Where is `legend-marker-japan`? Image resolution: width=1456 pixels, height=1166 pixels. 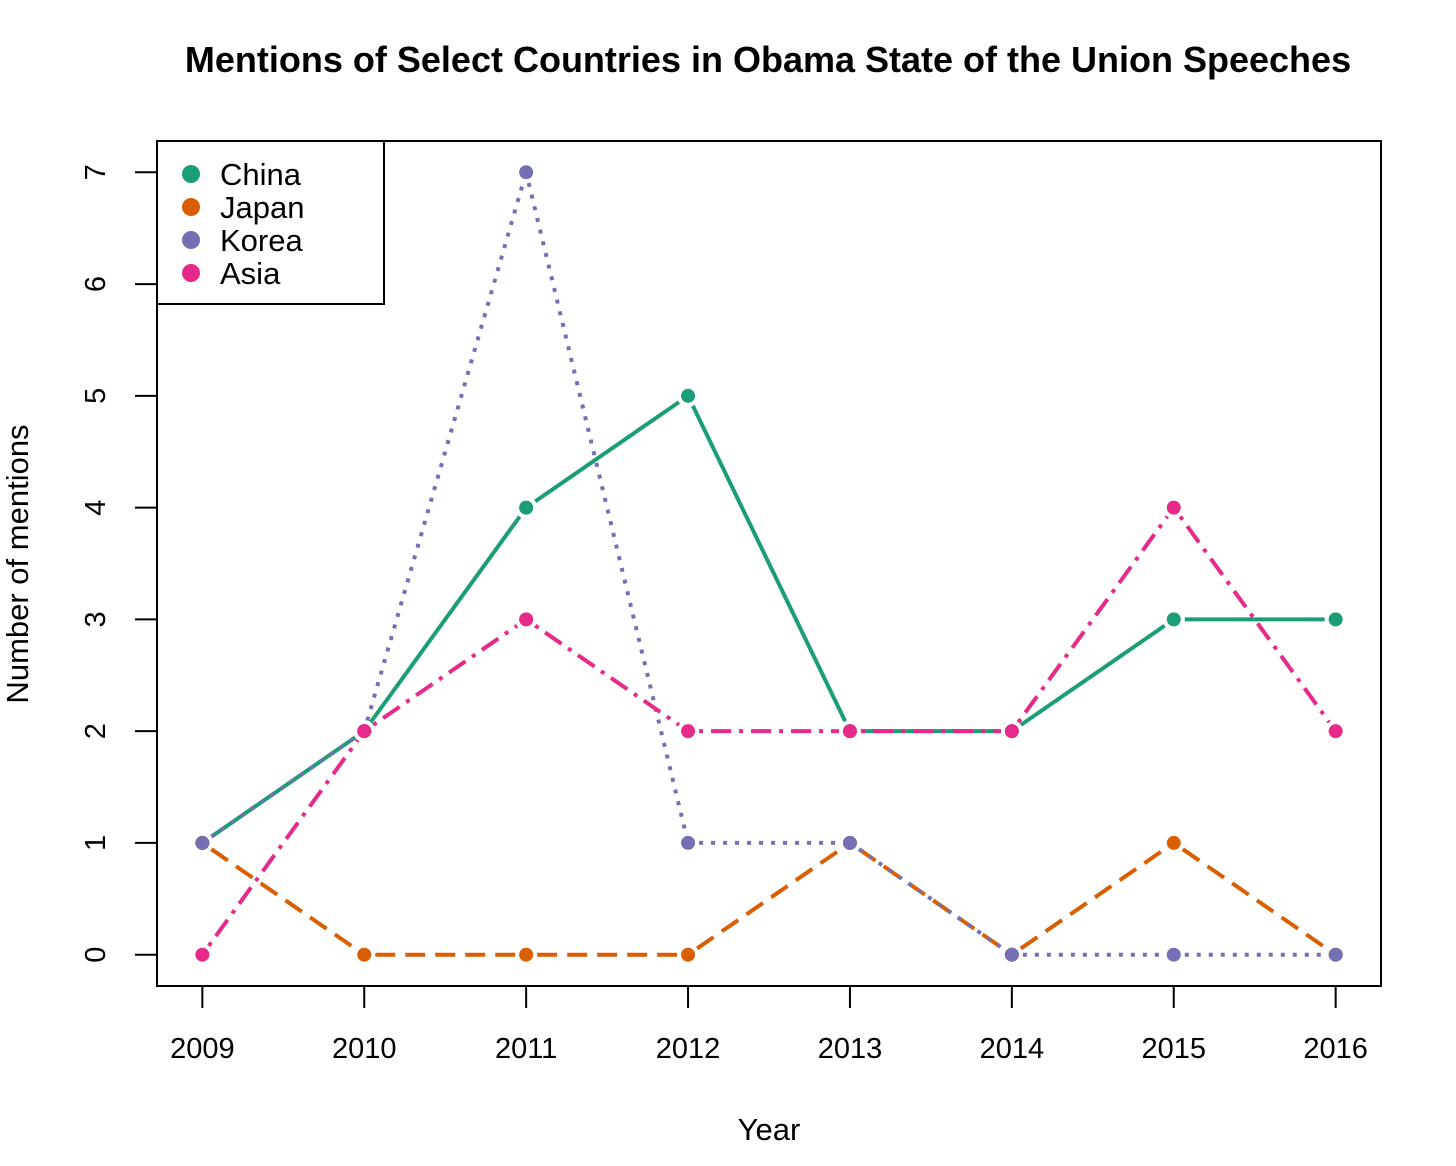
legend-marker-japan is located at coordinates (191, 207).